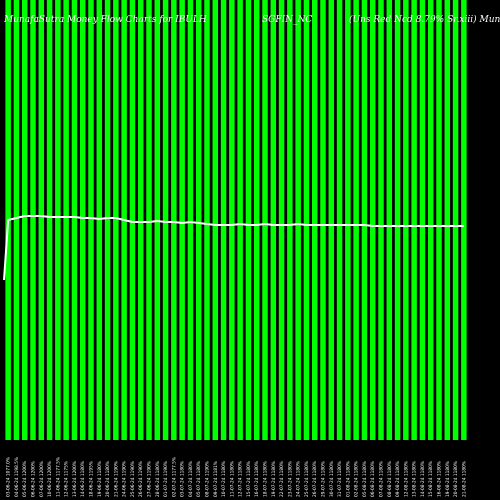 This screenshot has width=500, height=500. I want to click on x-tick-label: 03-06-24 1077.0%, so click(9, 477).